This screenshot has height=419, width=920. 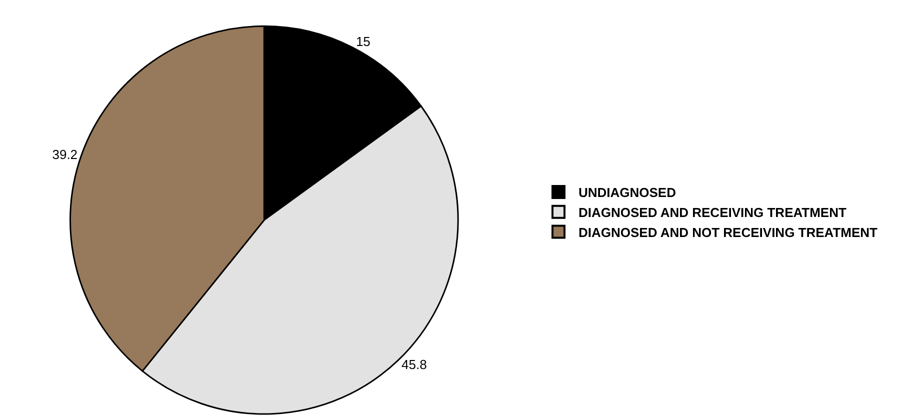 What do you see at coordinates (712, 212) in the screenshot?
I see `legend-label: DIAGNOSED AND RECEIVING TREATMENT` at bounding box center [712, 212].